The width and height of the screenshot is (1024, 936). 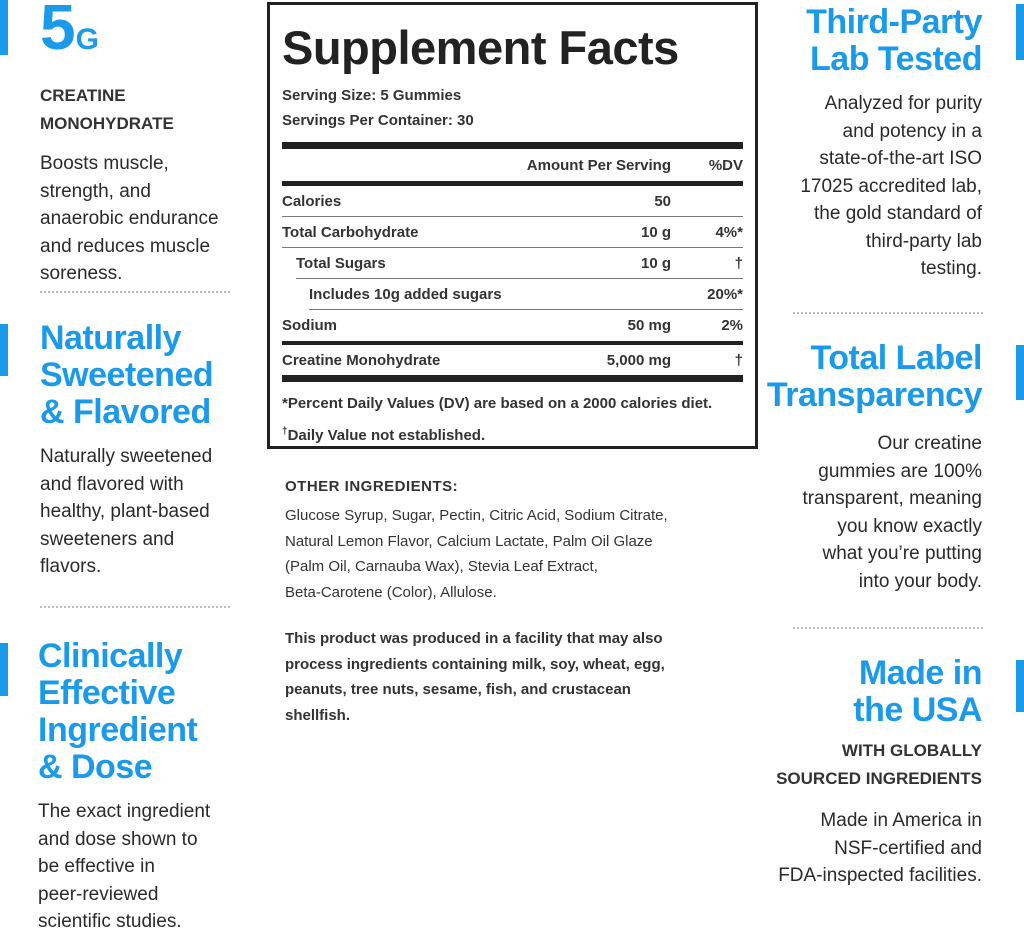 I want to click on body-line: Made in America in, so click(x=901, y=820).